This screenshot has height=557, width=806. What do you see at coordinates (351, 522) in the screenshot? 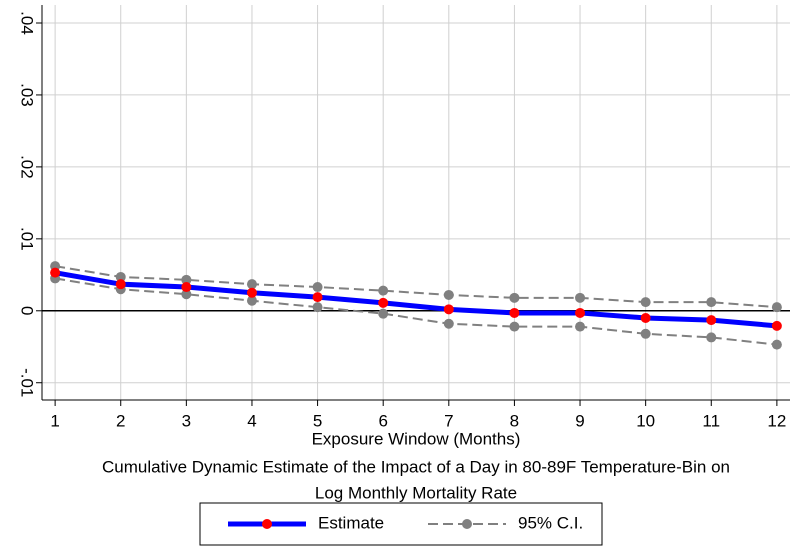
I see `legend-label: Estimate` at bounding box center [351, 522].